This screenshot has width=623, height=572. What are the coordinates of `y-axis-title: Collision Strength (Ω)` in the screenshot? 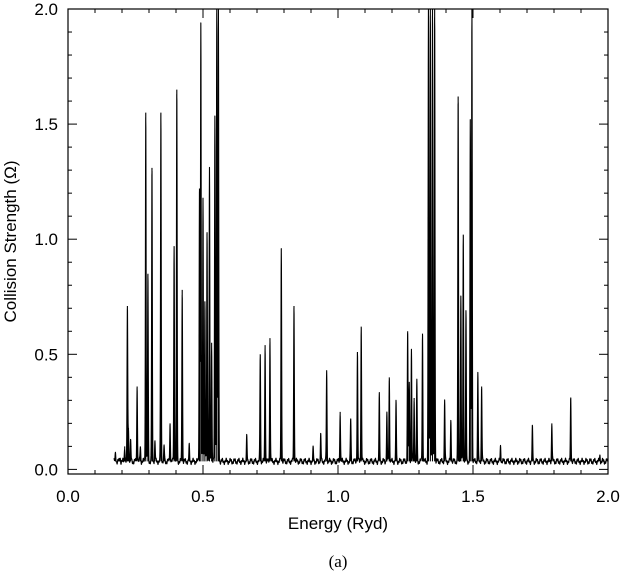 It's located at (10, 242).